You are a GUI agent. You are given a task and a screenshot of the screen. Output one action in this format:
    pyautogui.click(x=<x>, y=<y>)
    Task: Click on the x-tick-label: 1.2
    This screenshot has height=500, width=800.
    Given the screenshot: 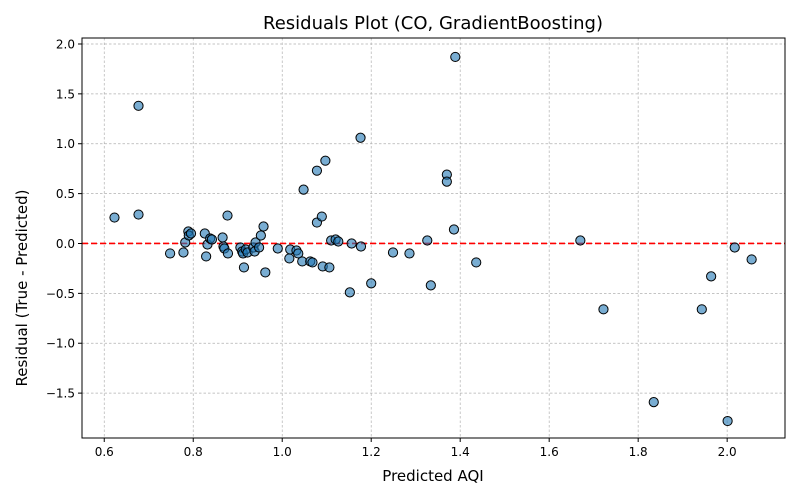 What is the action you would take?
    pyautogui.click(x=371, y=452)
    